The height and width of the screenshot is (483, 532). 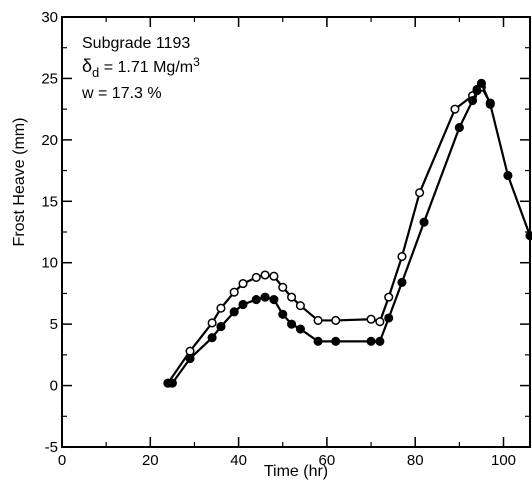 I want to click on density-subscript: d, so click(x=95, y=72).